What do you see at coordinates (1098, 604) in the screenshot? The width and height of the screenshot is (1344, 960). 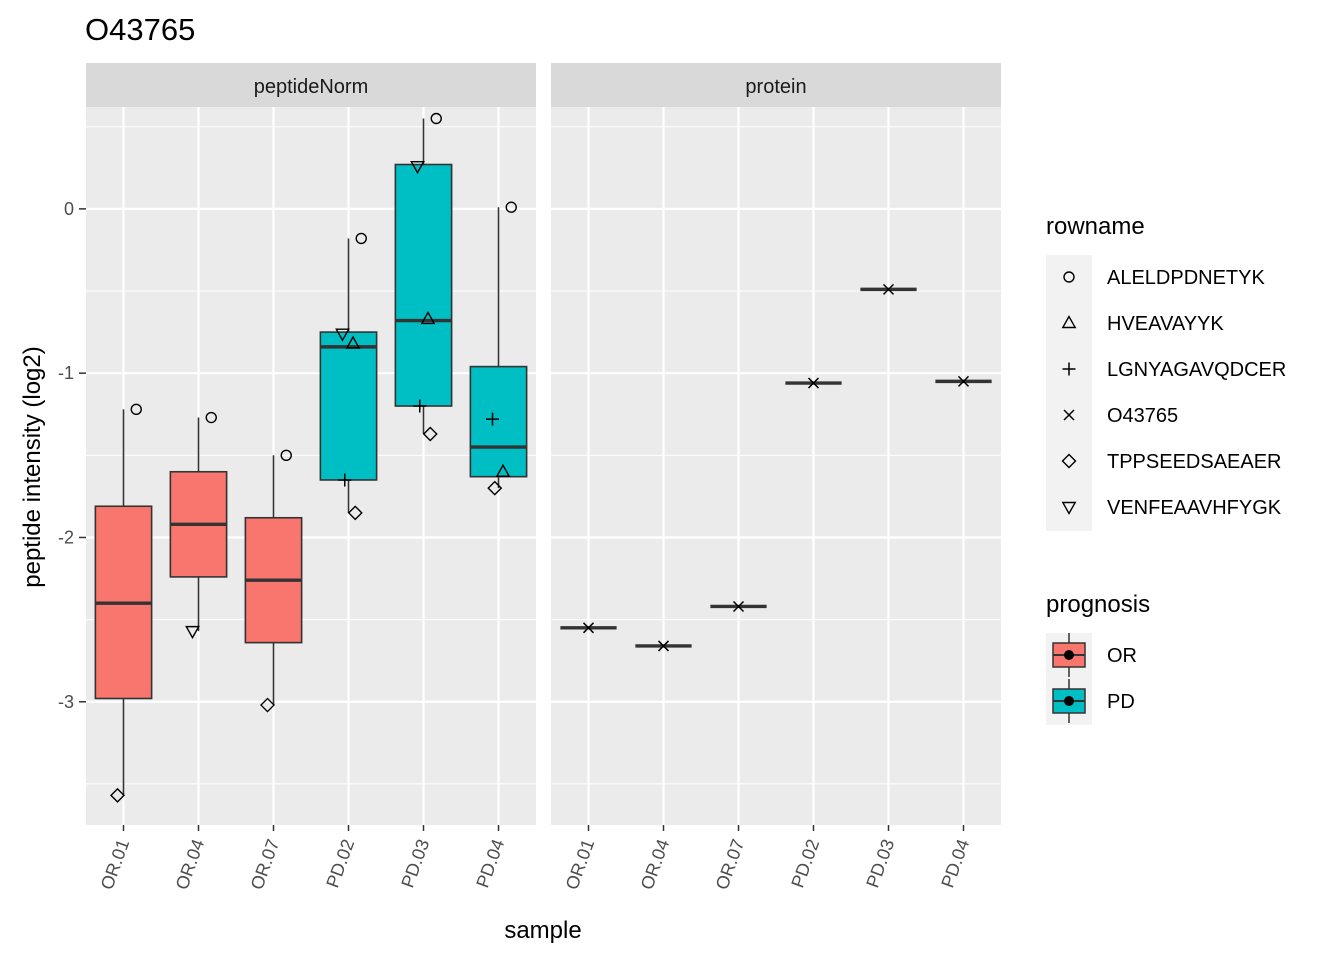 I see `legend-prognosis-title: prognosis` at bounding box center [1098, 604].